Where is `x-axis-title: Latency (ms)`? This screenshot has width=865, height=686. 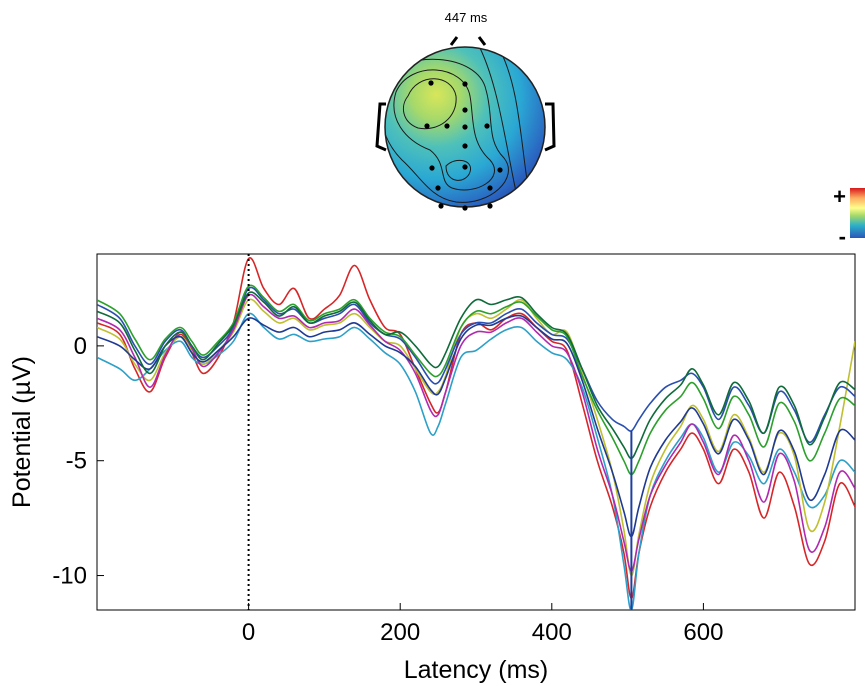
x-axis-title: Latency (ms) is located at coordinates (476, 670).